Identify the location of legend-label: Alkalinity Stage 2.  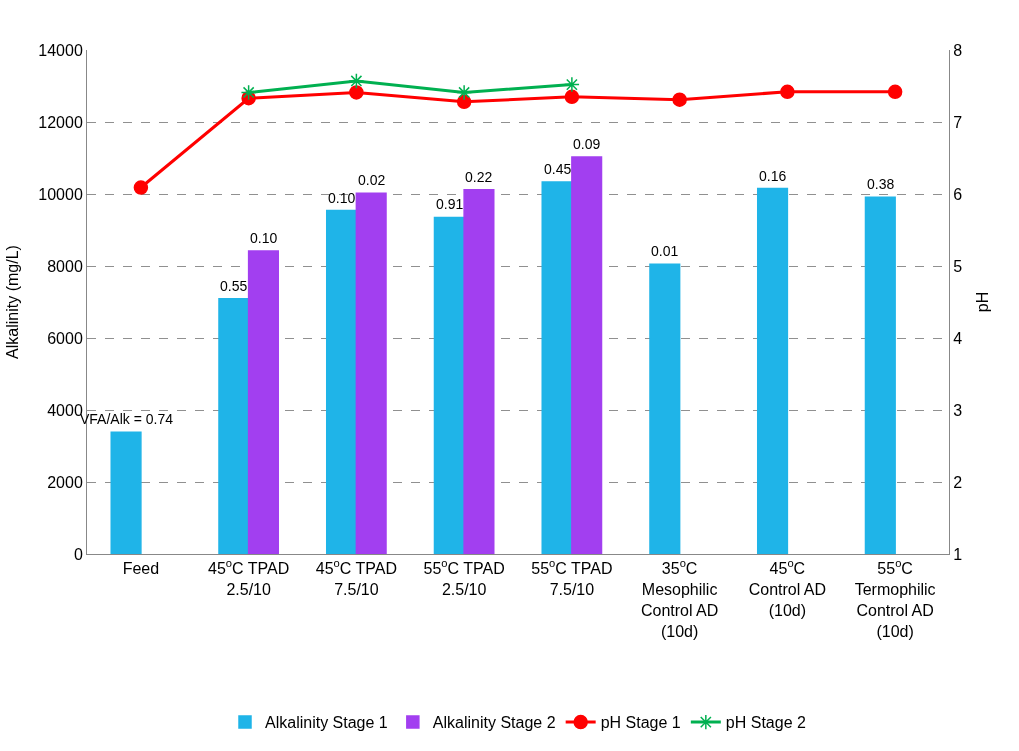
(494, 723).